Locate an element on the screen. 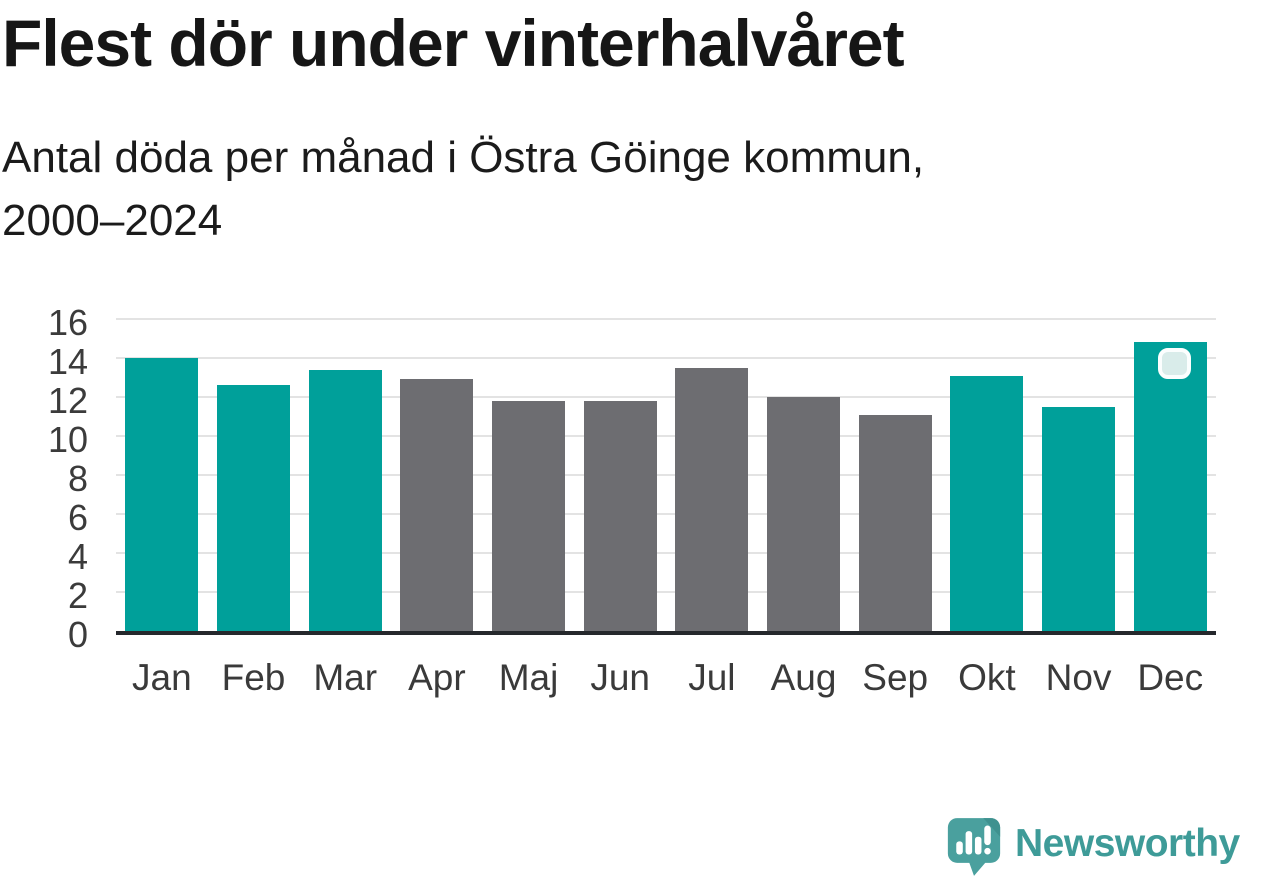 This screenshot has height=879, width=1262. newsworthy-logo: Newsworthy is located at coordinates (1093, 847).